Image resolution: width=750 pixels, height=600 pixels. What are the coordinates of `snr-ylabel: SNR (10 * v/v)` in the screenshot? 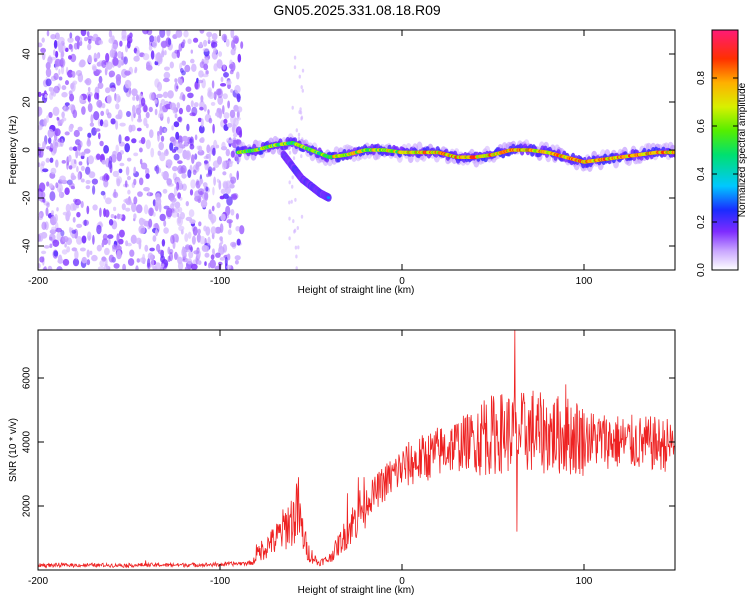 It's located at (13, 450).